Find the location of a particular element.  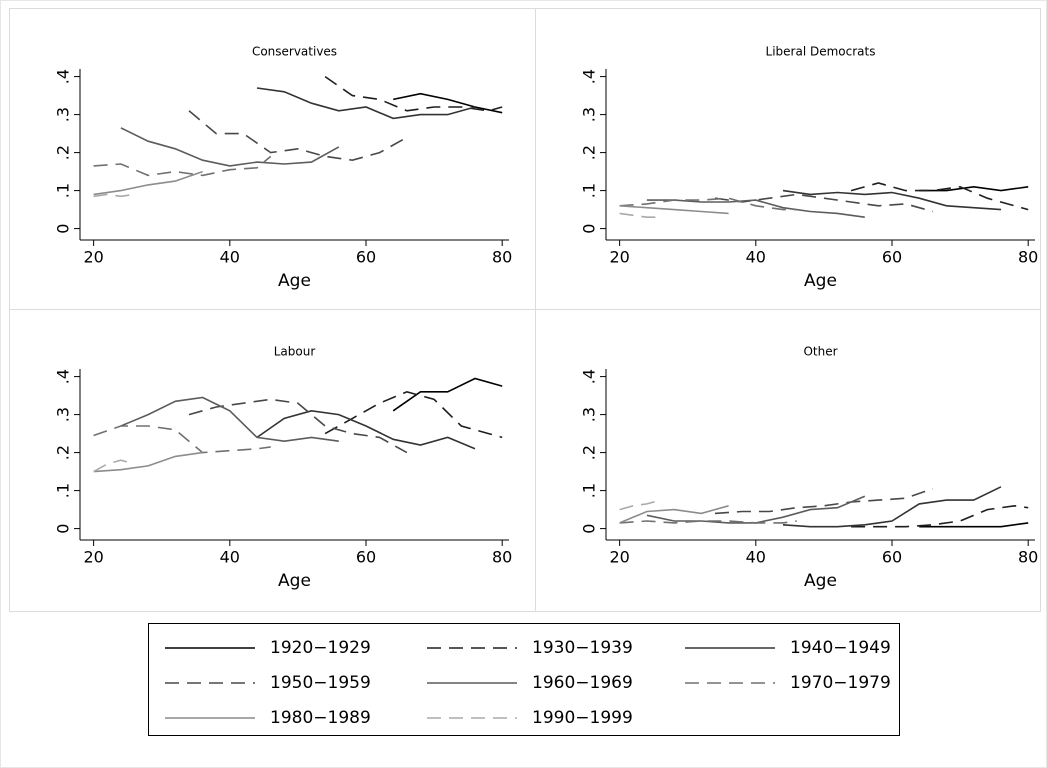

legend-label: 1990−1999 is located at coordinates (582, 718).